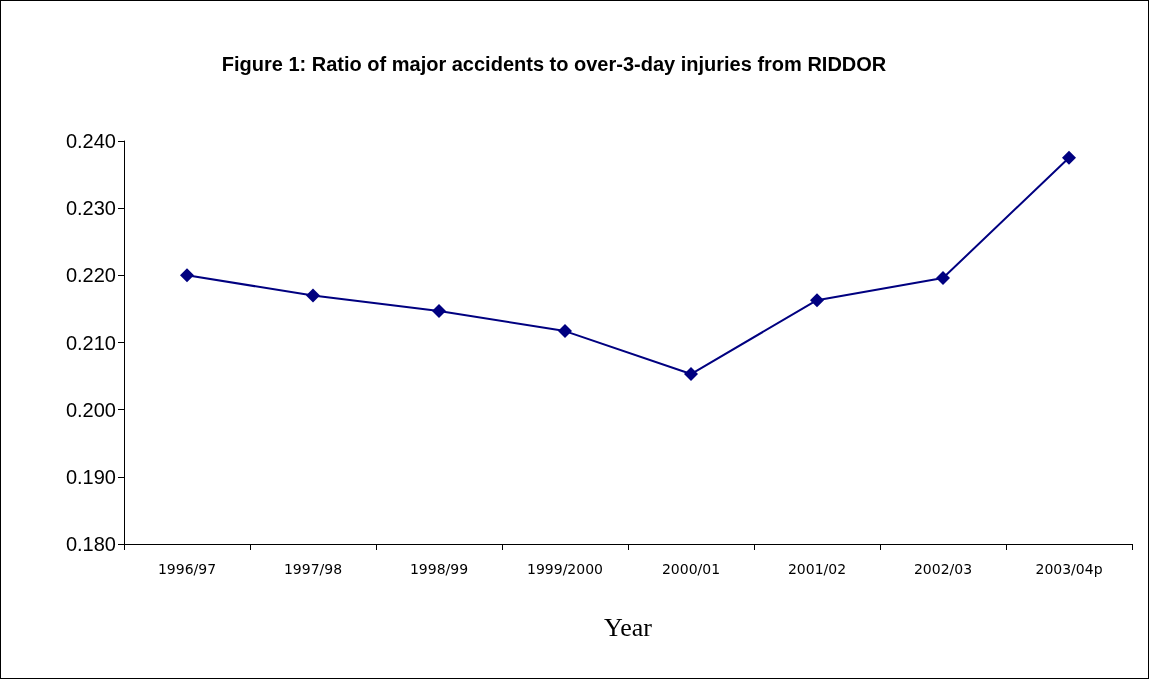 The width and height of the screenshot is (1149, 679). What do you see at coordinates (90, 342) in the screenshot?
I see `y-tick-label: 0.210` at bounding box center [90, 342].